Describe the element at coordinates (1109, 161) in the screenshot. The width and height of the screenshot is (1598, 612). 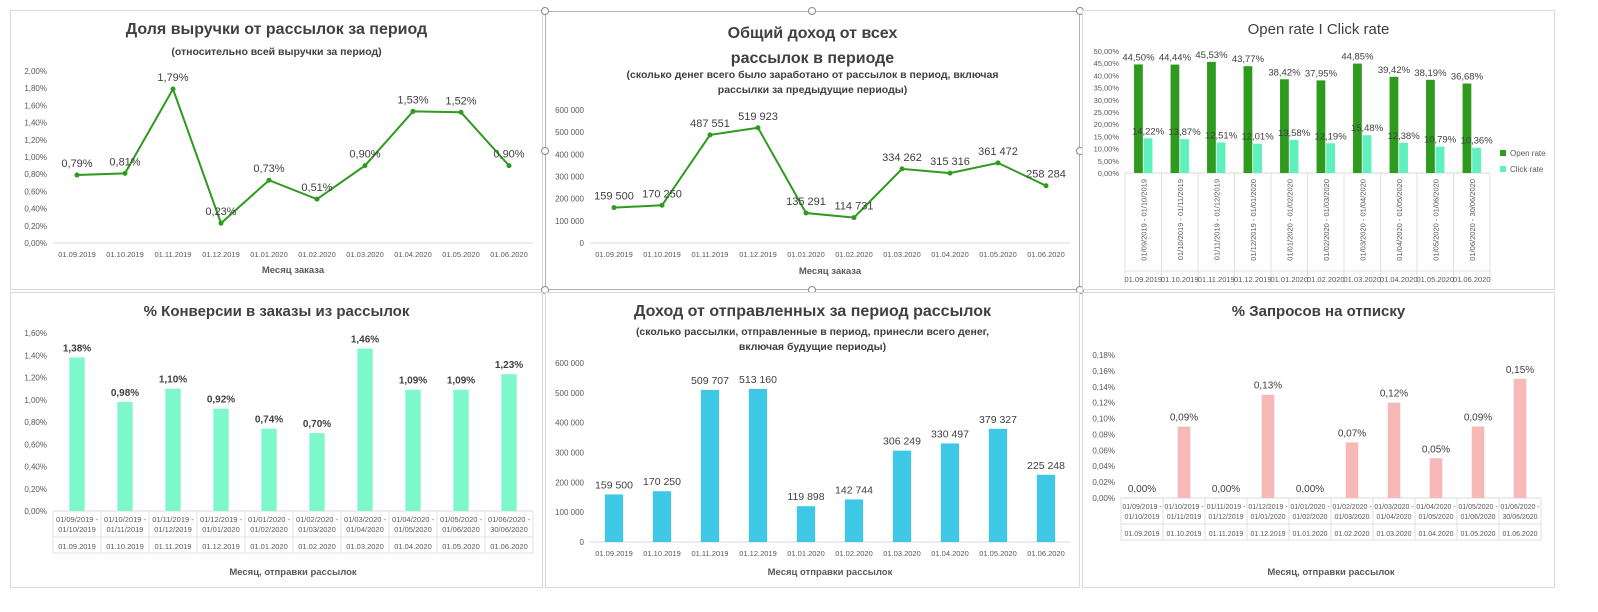
I see `y-tick-label: 5,00%` at that location.